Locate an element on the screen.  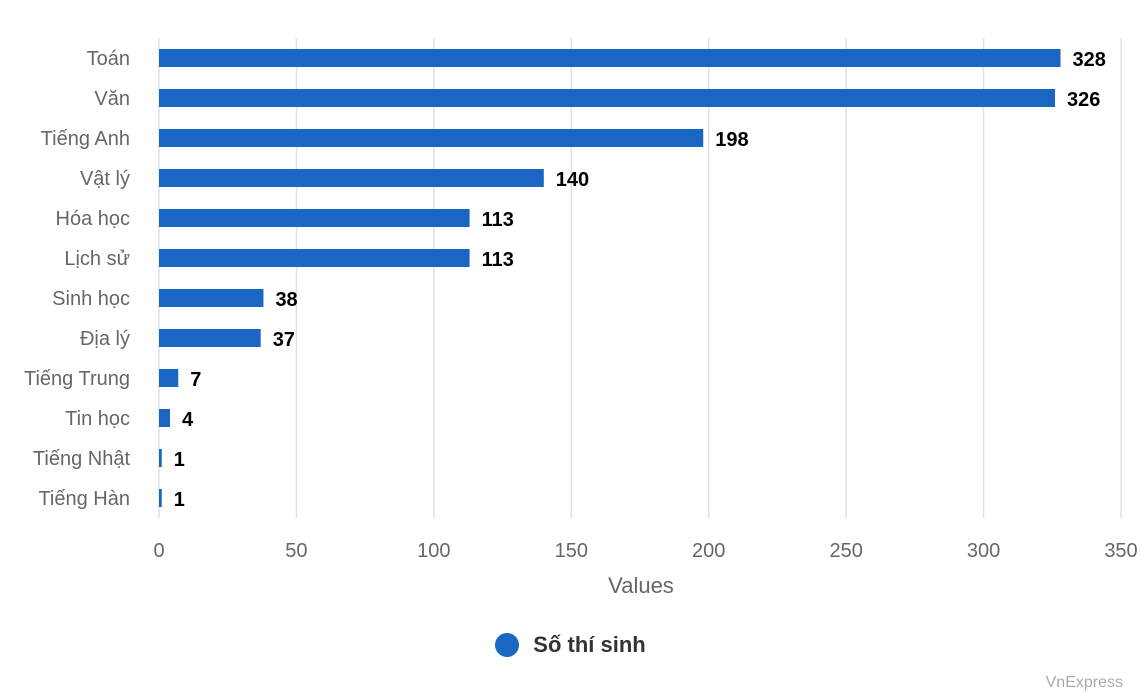
category-label: Tiếng Anh is located at coordinates (85, 139).